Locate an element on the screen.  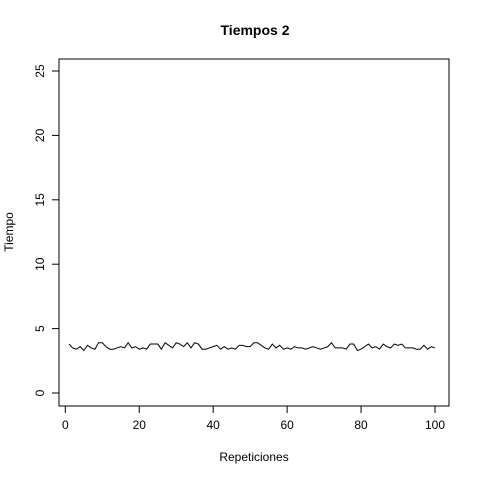
x-tick-label: 40 is located at coordinates (214, 425).